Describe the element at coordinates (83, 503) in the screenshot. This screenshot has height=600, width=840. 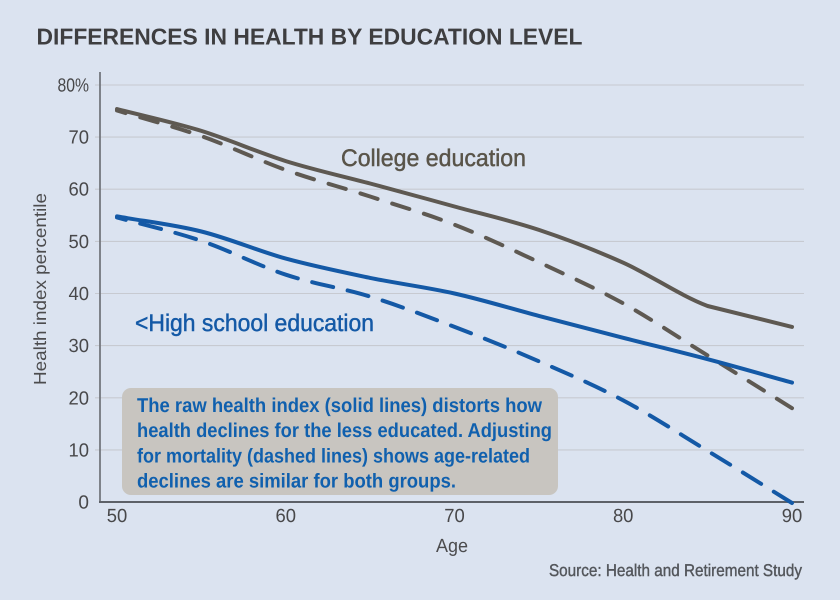
I see `svg-text: 0` at that location.